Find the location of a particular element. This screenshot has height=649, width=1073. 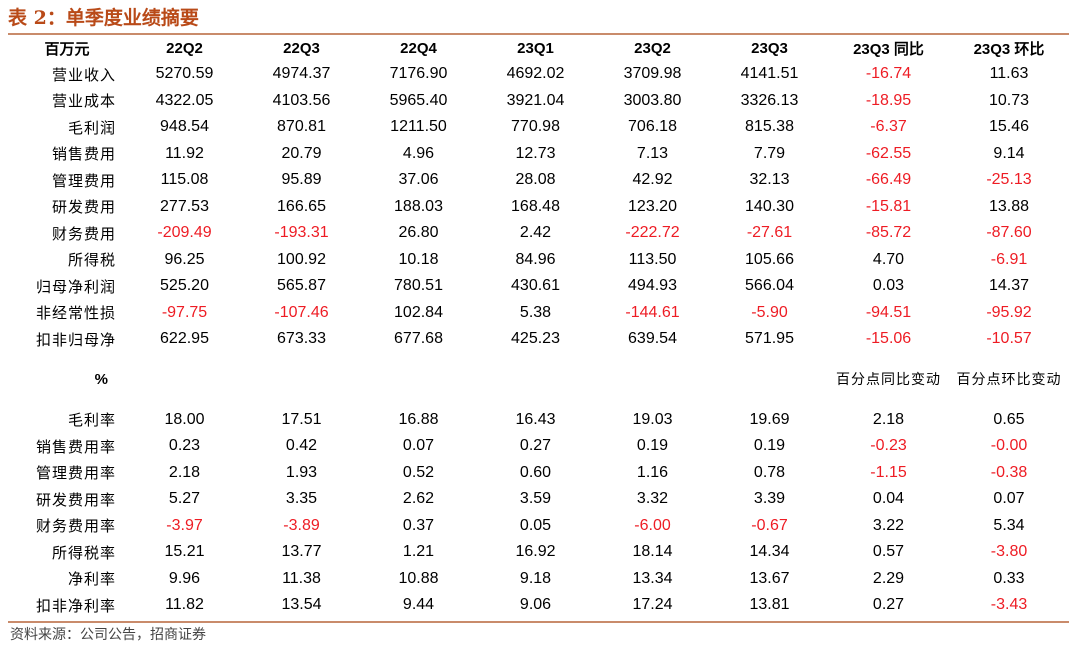

table-cell: 18.14 is located at coordinates (652, 552).